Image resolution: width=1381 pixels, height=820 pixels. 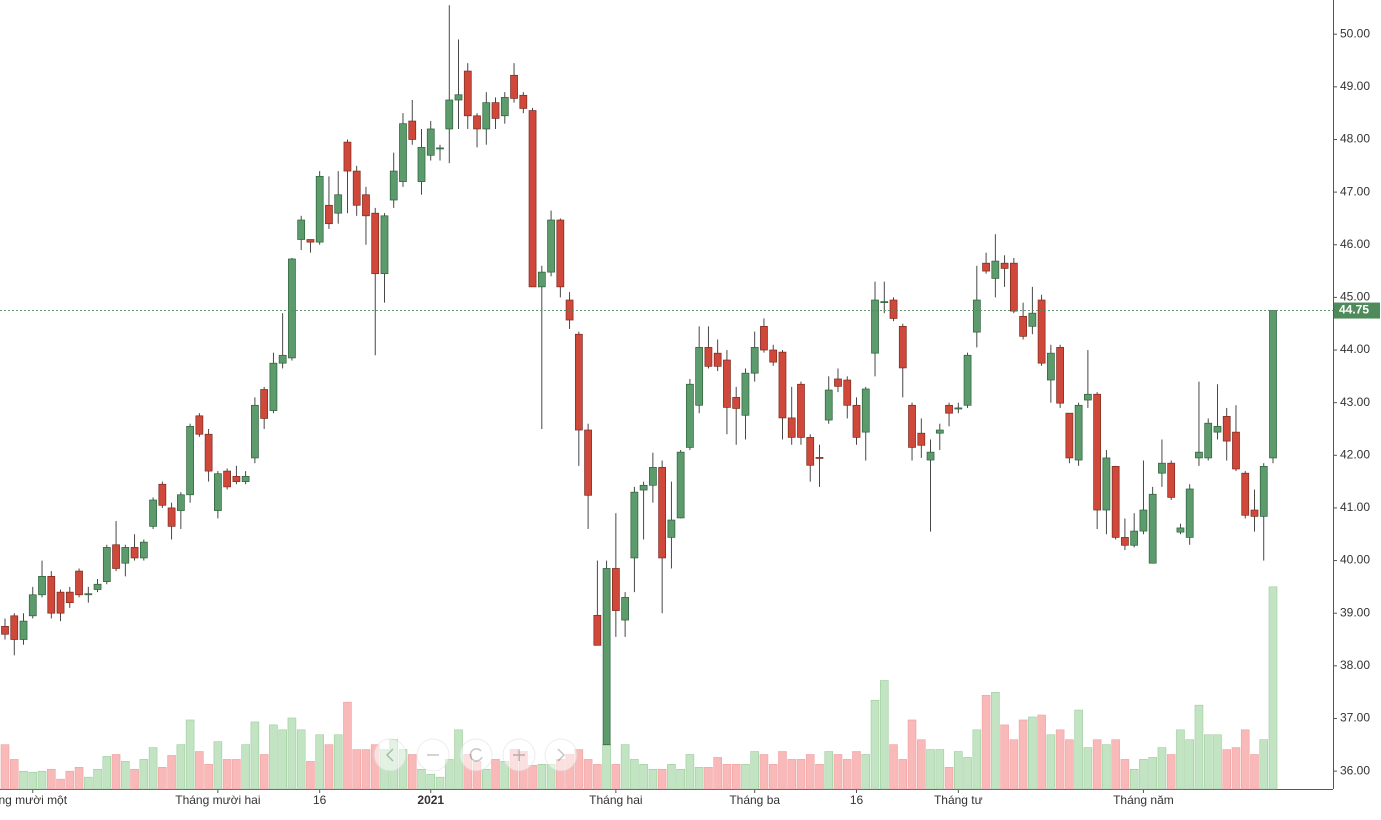 What do you see at coordinates (1355, 665) in the screenshot?
I see `y-tick-label: 38.00` at bounding box center [1355, 665].